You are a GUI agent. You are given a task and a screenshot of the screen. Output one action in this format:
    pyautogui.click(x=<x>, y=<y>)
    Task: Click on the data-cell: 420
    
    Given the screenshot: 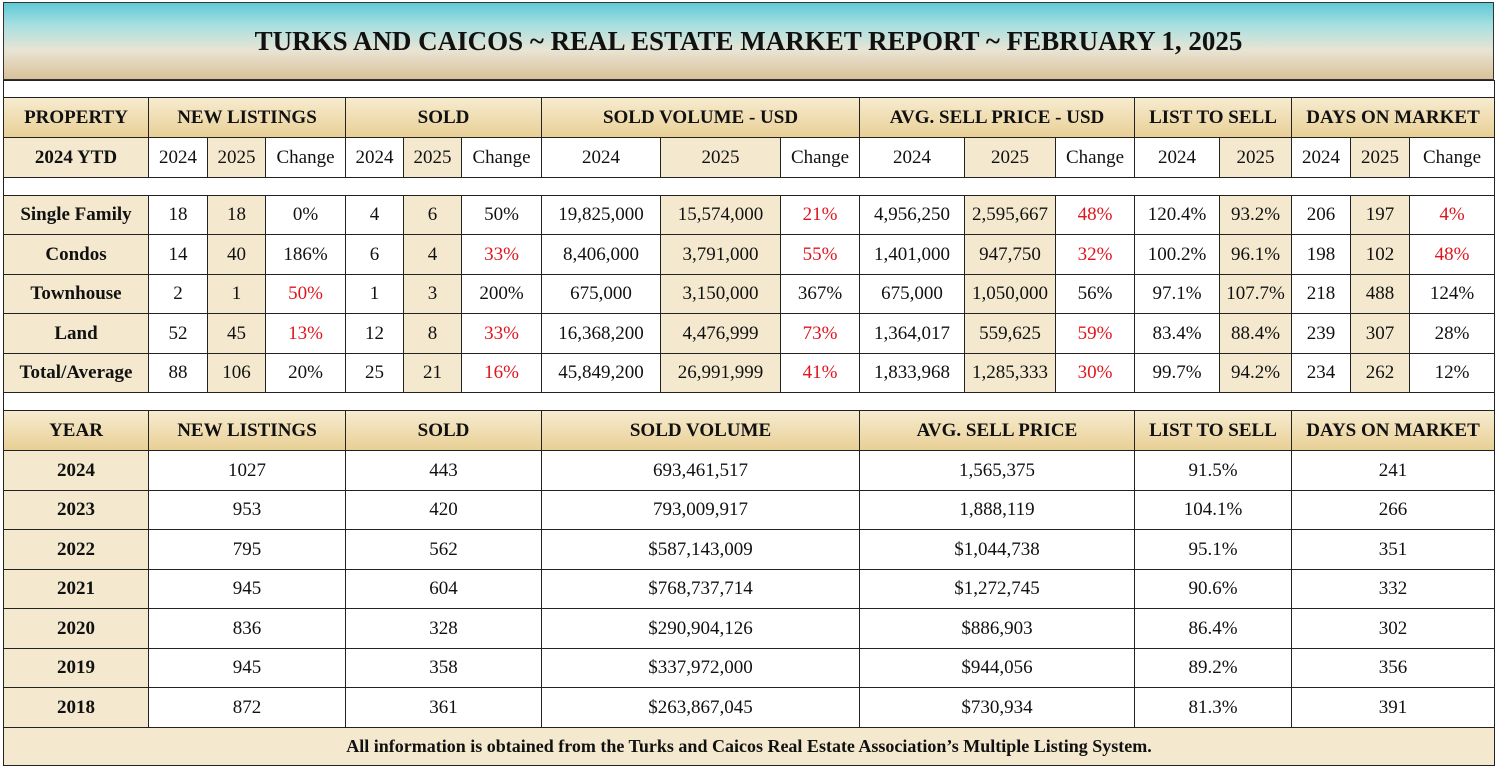 What is the action you would take?
    pyautogui.click(x=443, y=510)
    